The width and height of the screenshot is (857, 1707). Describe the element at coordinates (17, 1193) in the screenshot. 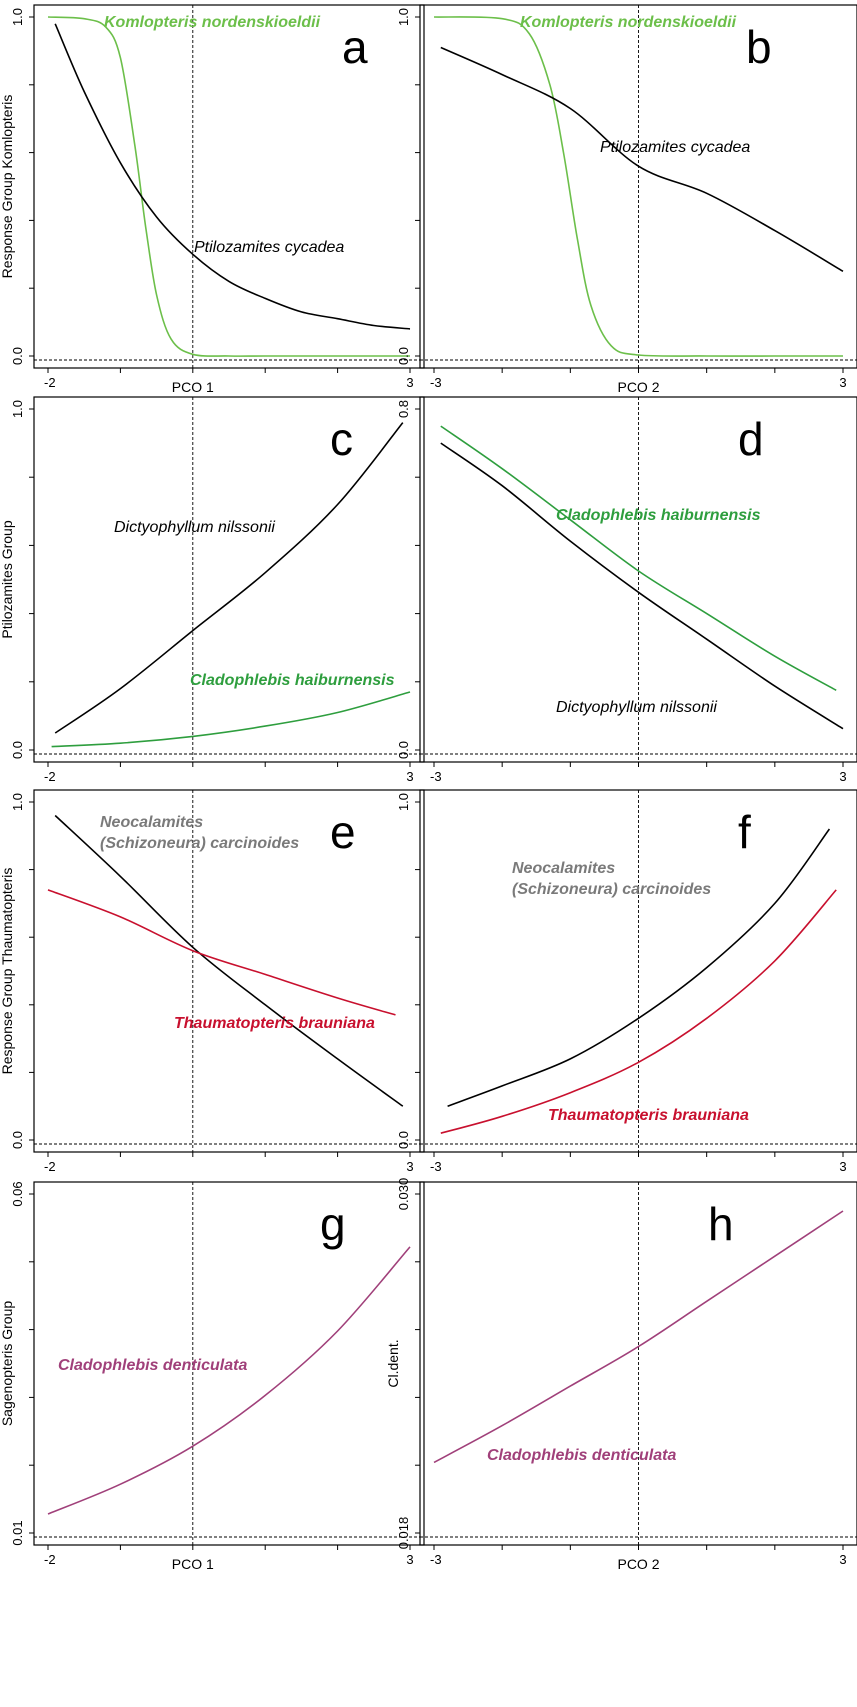

I see `y-tick-label: 0.06` at that location.